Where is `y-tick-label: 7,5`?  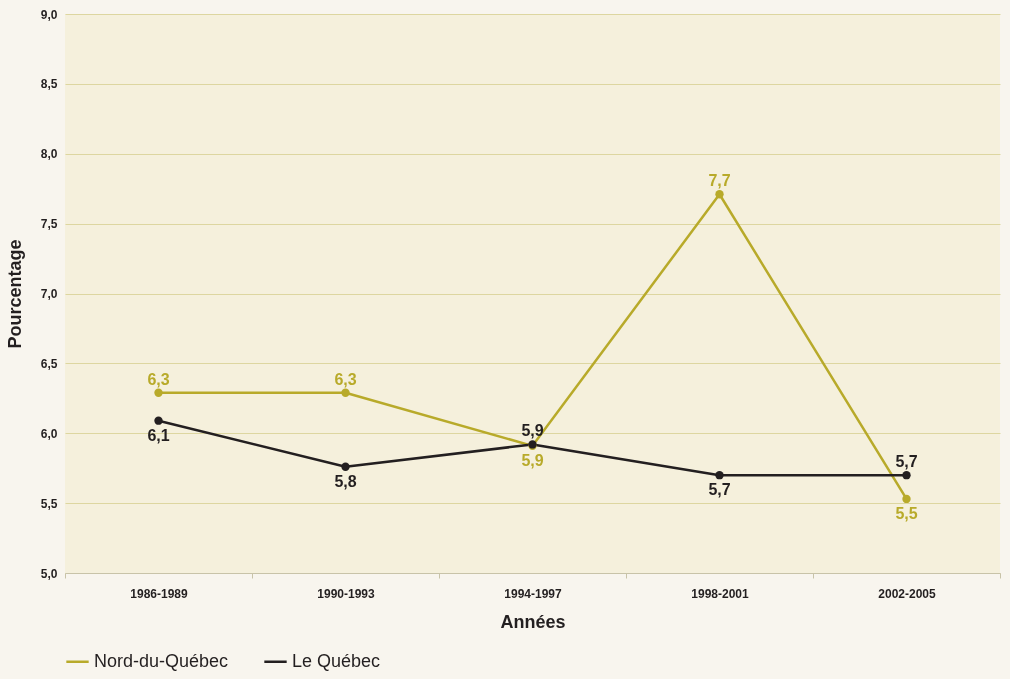 y-tick-label: 7,5 is located at coordinates (49, 224).